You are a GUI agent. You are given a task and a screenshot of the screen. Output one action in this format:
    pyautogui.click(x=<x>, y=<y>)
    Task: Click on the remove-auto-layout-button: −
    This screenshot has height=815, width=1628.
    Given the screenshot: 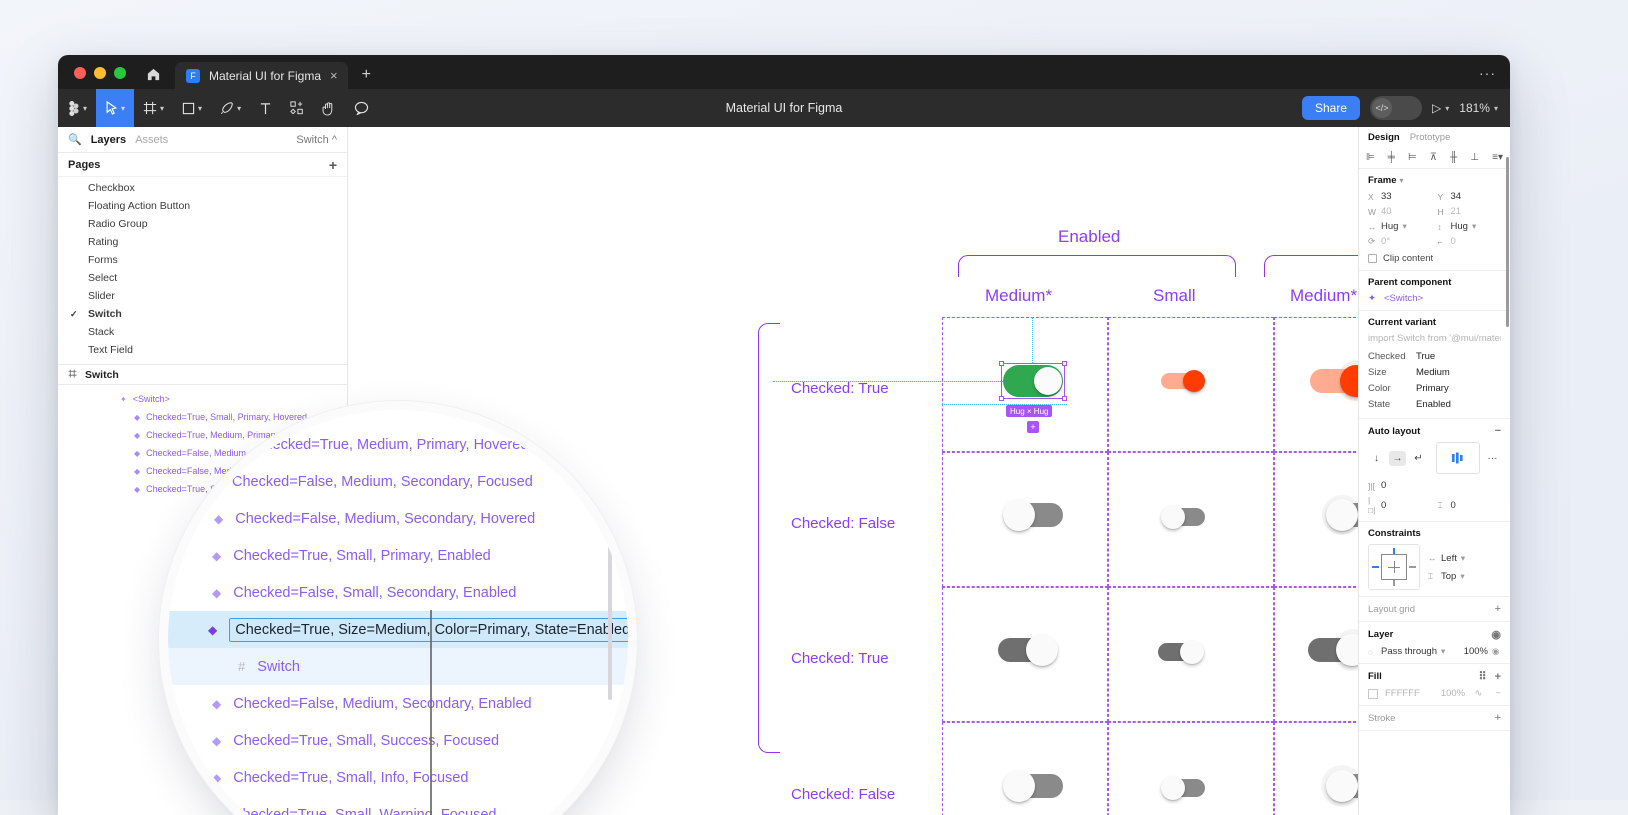 What is the action you would take?
    pyautogui.click(x=1498, y=431)
    